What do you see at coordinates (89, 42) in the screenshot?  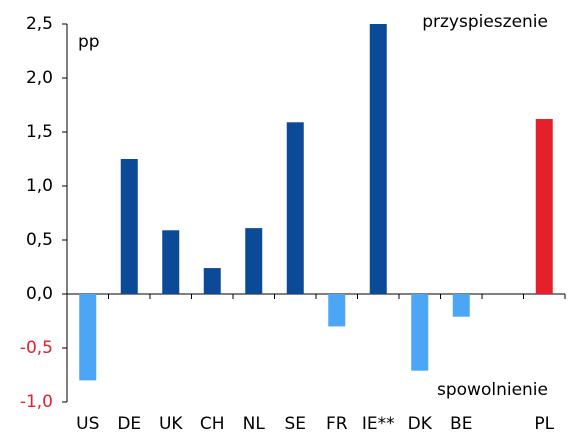 I see `y-axis-unit: pp` at bounding box center [89, 42].